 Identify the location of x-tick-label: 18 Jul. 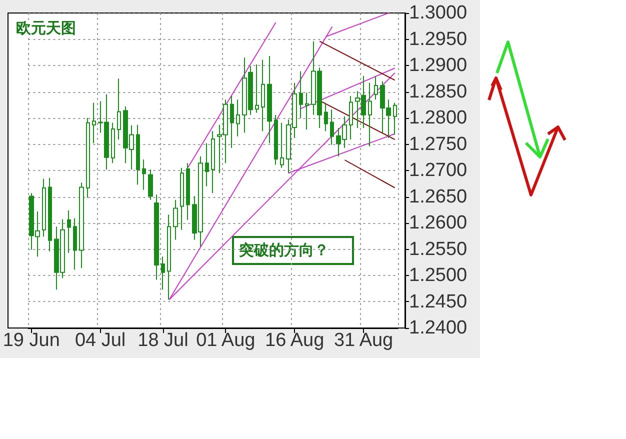
(163, 340).